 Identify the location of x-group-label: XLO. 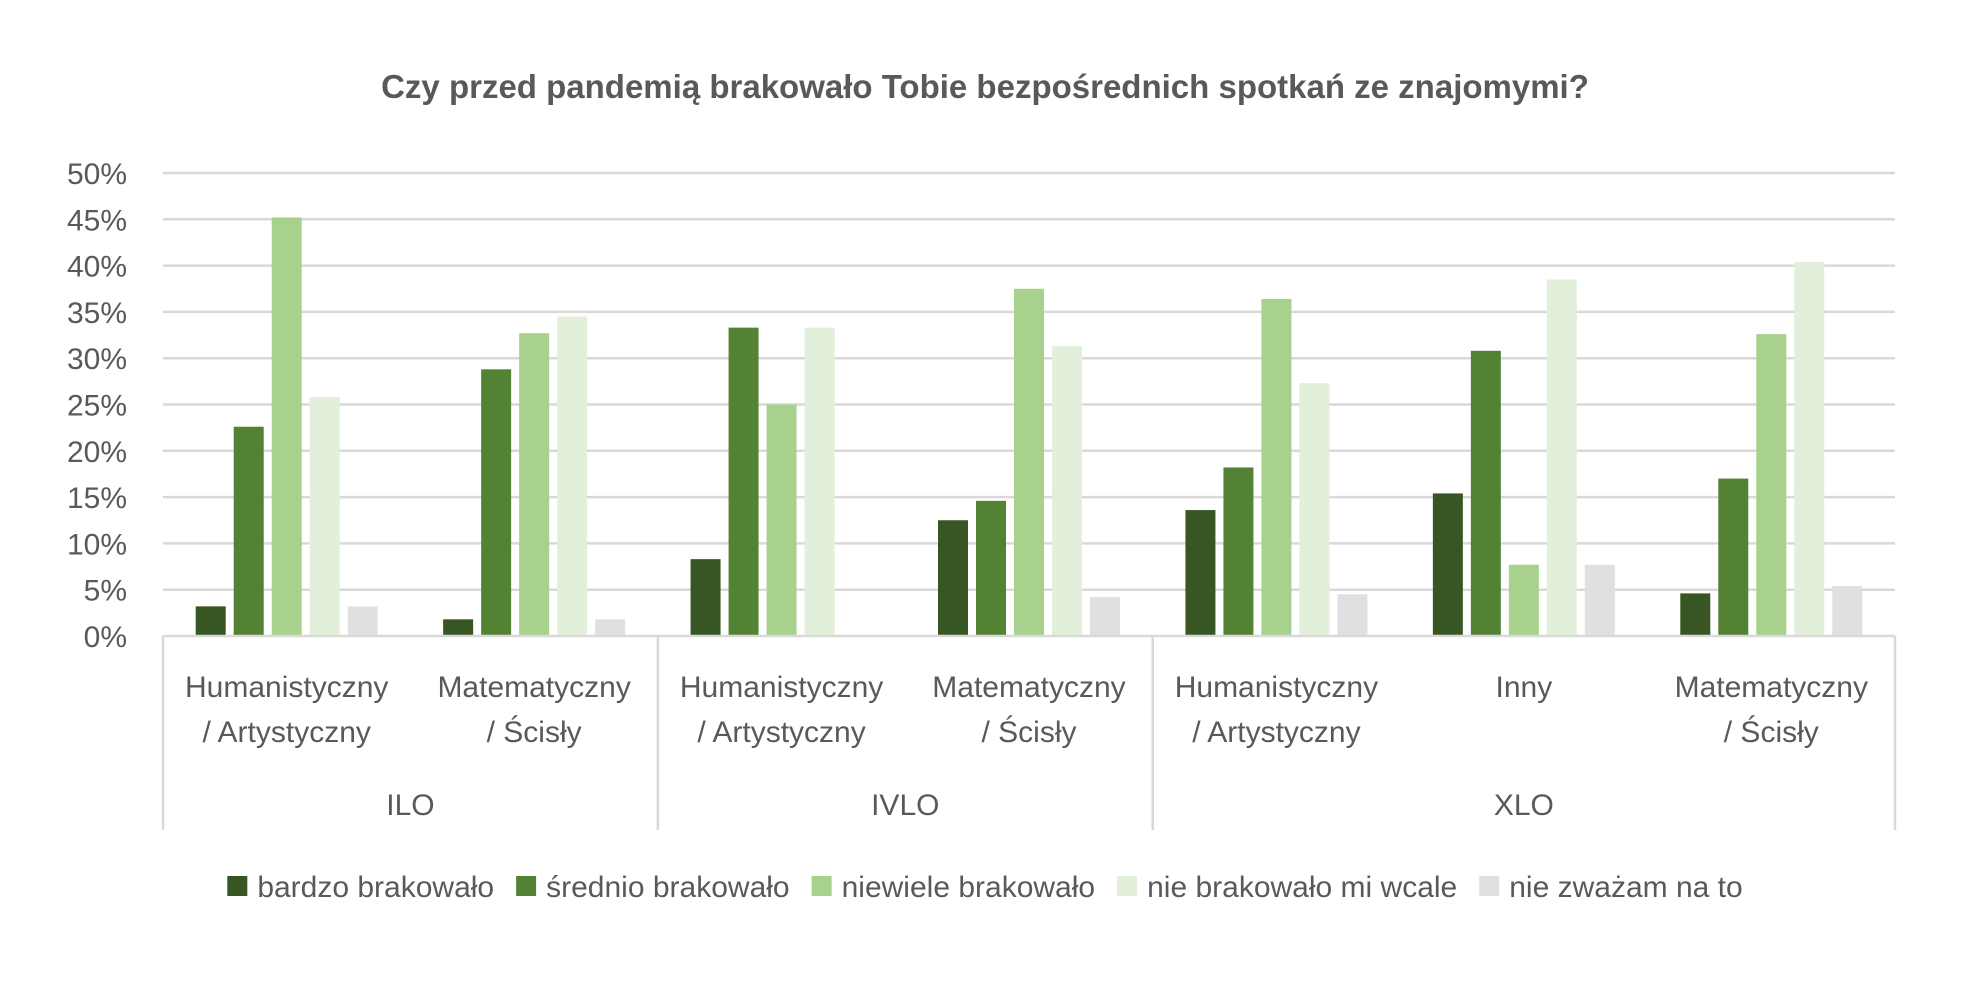
(1524, 805).